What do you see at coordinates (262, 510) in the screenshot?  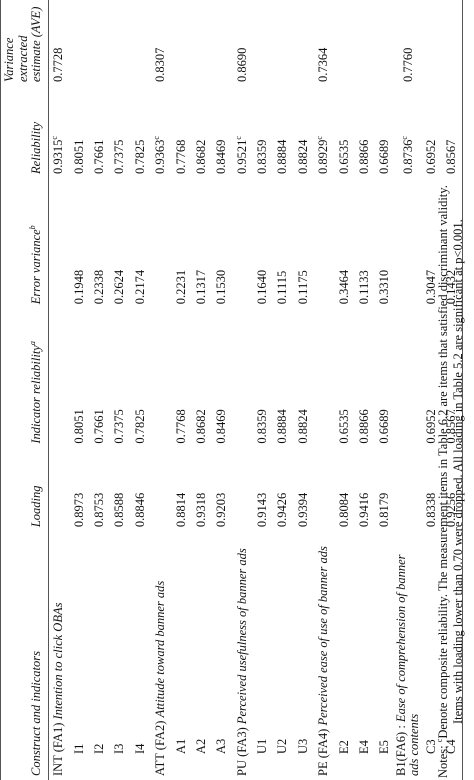 I see `loading-value: 0.9143` at bounding box center [262, 510].